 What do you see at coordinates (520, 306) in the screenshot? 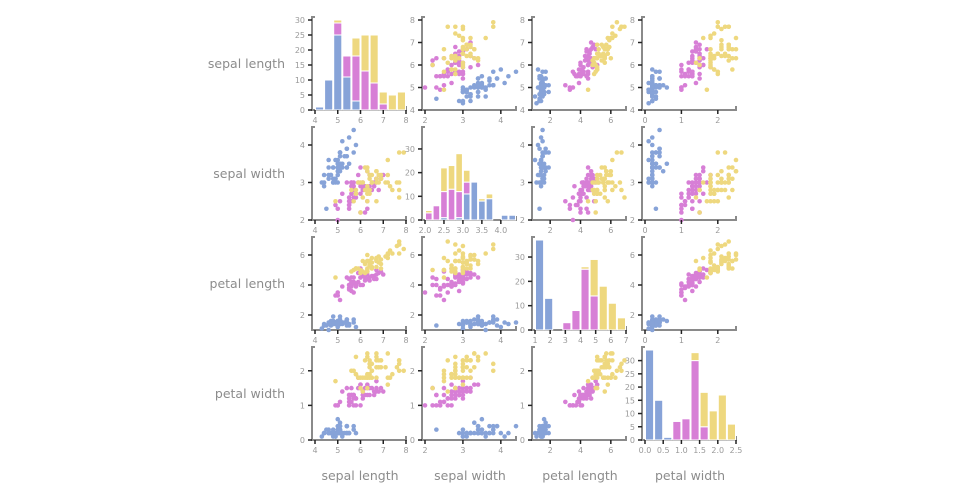
I see `panel-petal-length-vs-petal-length-y-tick-label: 10` at bounding box center [520, 306].